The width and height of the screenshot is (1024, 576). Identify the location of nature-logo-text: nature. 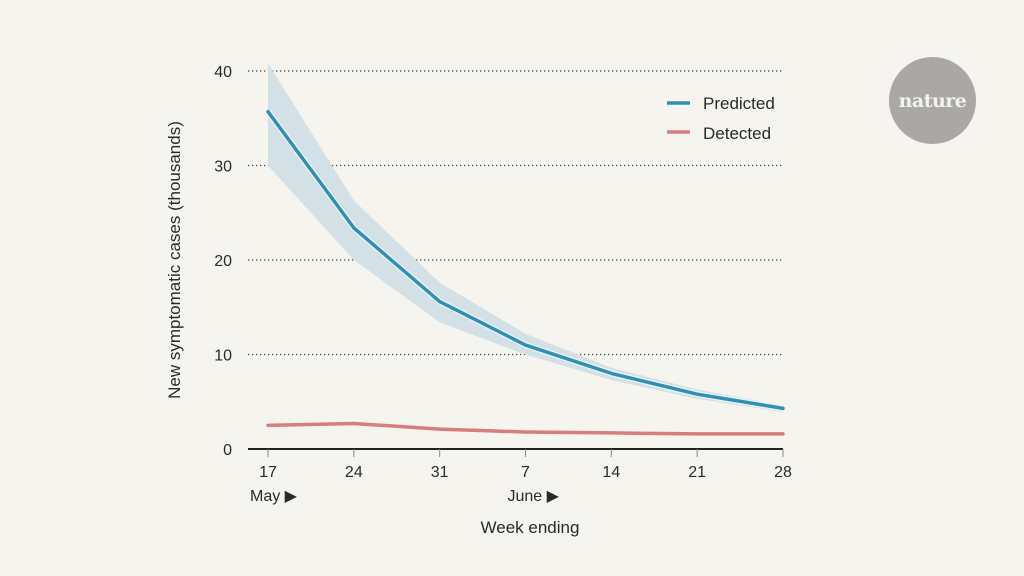
(932, 100).